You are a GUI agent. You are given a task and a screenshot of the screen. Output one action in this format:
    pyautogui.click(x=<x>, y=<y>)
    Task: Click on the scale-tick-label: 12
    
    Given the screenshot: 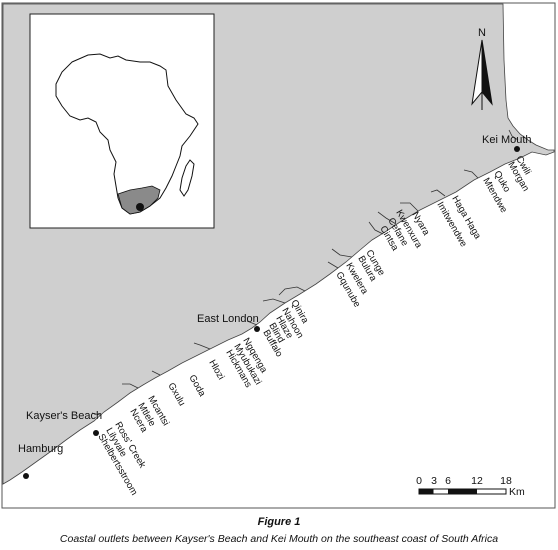 What is the action you would take?
    pyautogui.click(x=477, y=481)
    